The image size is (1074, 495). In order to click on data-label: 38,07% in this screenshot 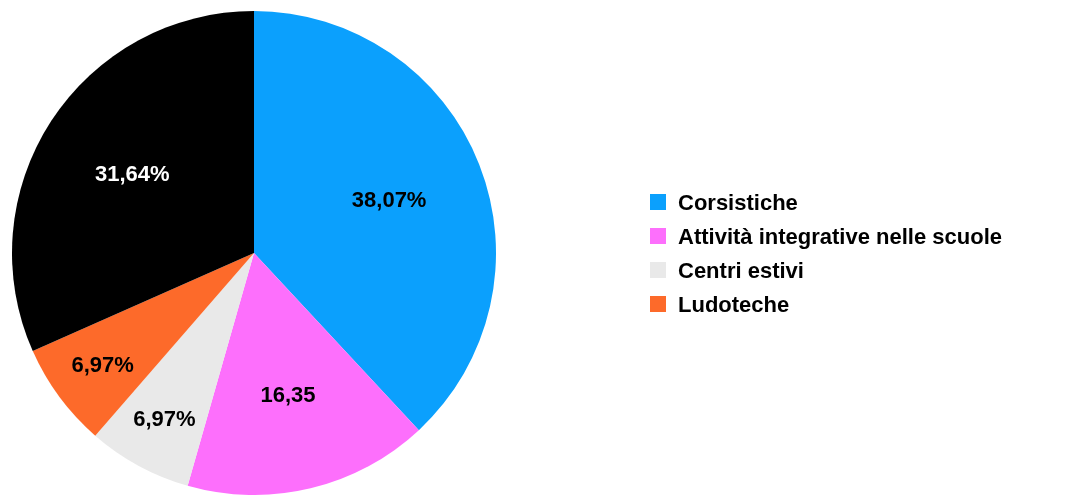, I will do `click(389, 200)`.